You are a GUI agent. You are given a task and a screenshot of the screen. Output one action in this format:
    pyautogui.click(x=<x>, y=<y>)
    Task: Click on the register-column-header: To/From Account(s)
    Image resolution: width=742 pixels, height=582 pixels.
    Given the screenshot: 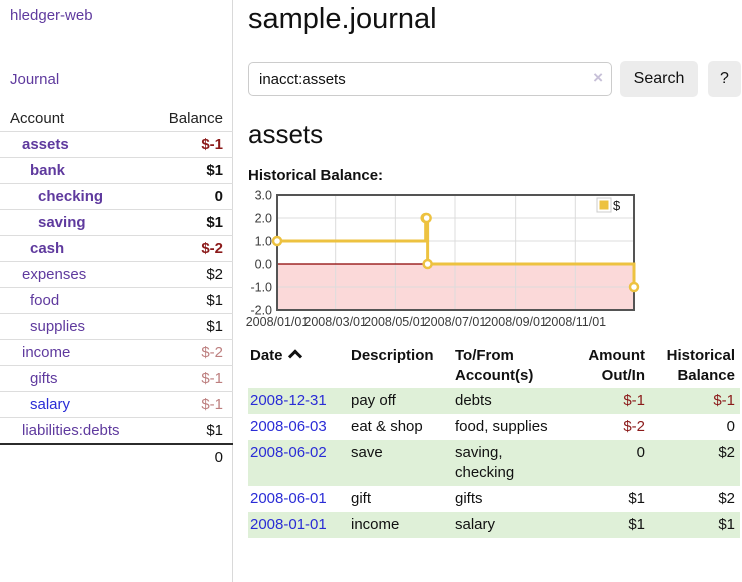 What is the action you would take?
    pyautogui.click(x=494, y=365)
    